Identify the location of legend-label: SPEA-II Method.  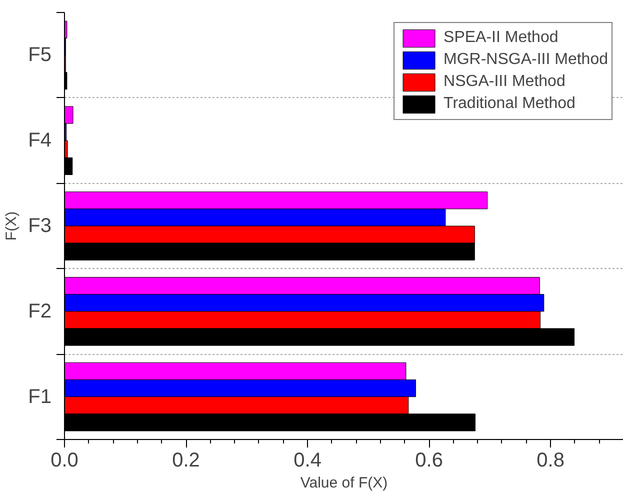
(501, 38).